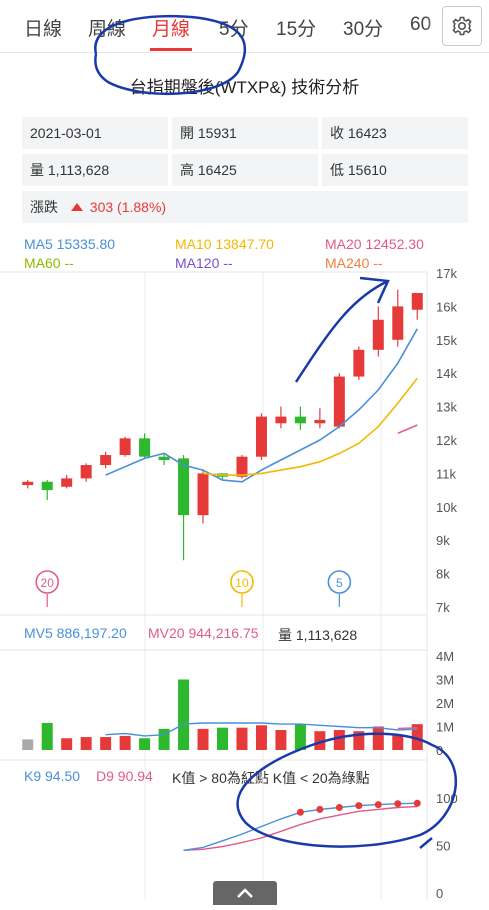  I want to click on price-tick-label: 12k, so click(446, 440).